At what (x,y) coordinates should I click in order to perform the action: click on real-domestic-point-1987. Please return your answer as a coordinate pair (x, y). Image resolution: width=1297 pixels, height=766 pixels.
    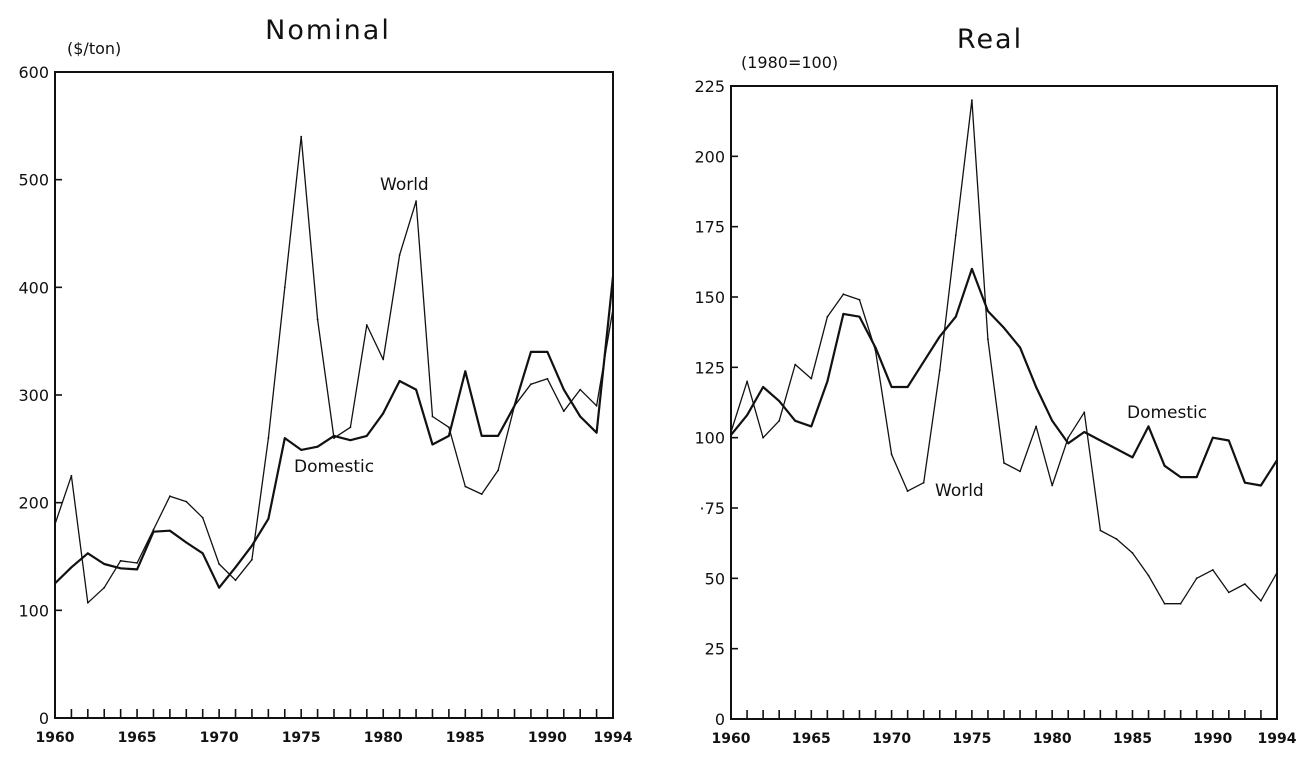
    Looking at the image, I should click on (1164, 465).